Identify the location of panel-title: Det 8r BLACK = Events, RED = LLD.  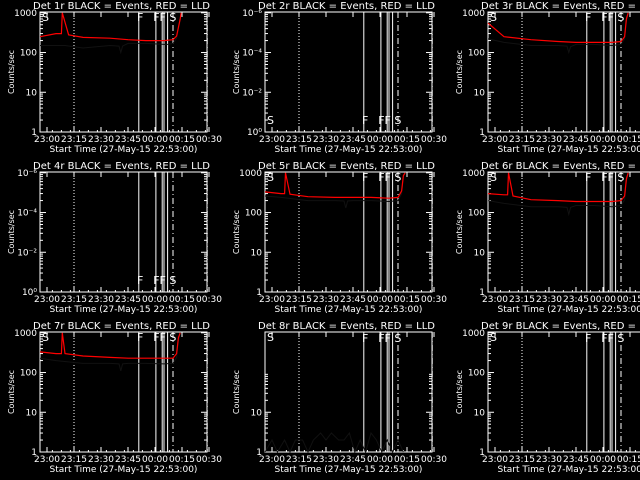
(346, 326).